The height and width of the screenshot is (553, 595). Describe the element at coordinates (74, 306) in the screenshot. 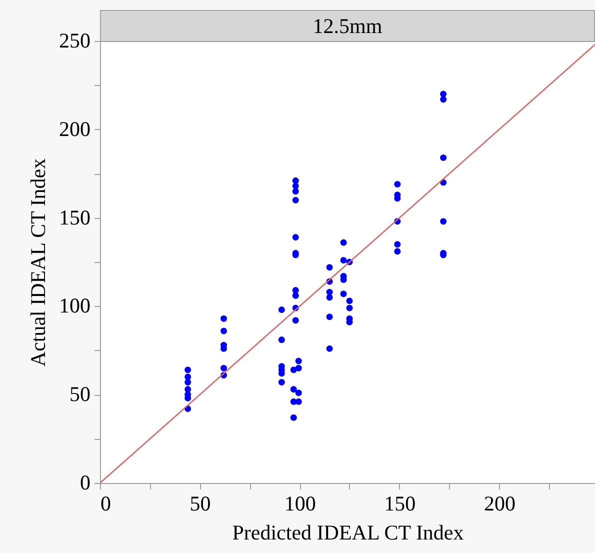

I see `y-tick-label: 100` at that location.